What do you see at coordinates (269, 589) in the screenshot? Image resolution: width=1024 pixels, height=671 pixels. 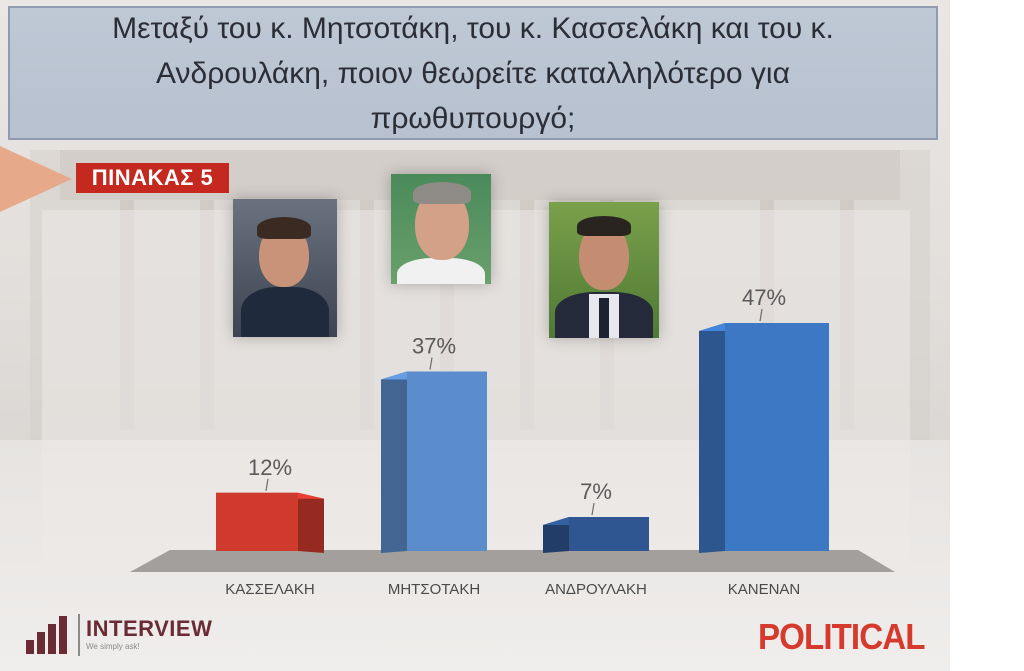 I see `category-label-0: ΚΑΣΣΕΛΑΚΗ` at bounding box center [269, 589].